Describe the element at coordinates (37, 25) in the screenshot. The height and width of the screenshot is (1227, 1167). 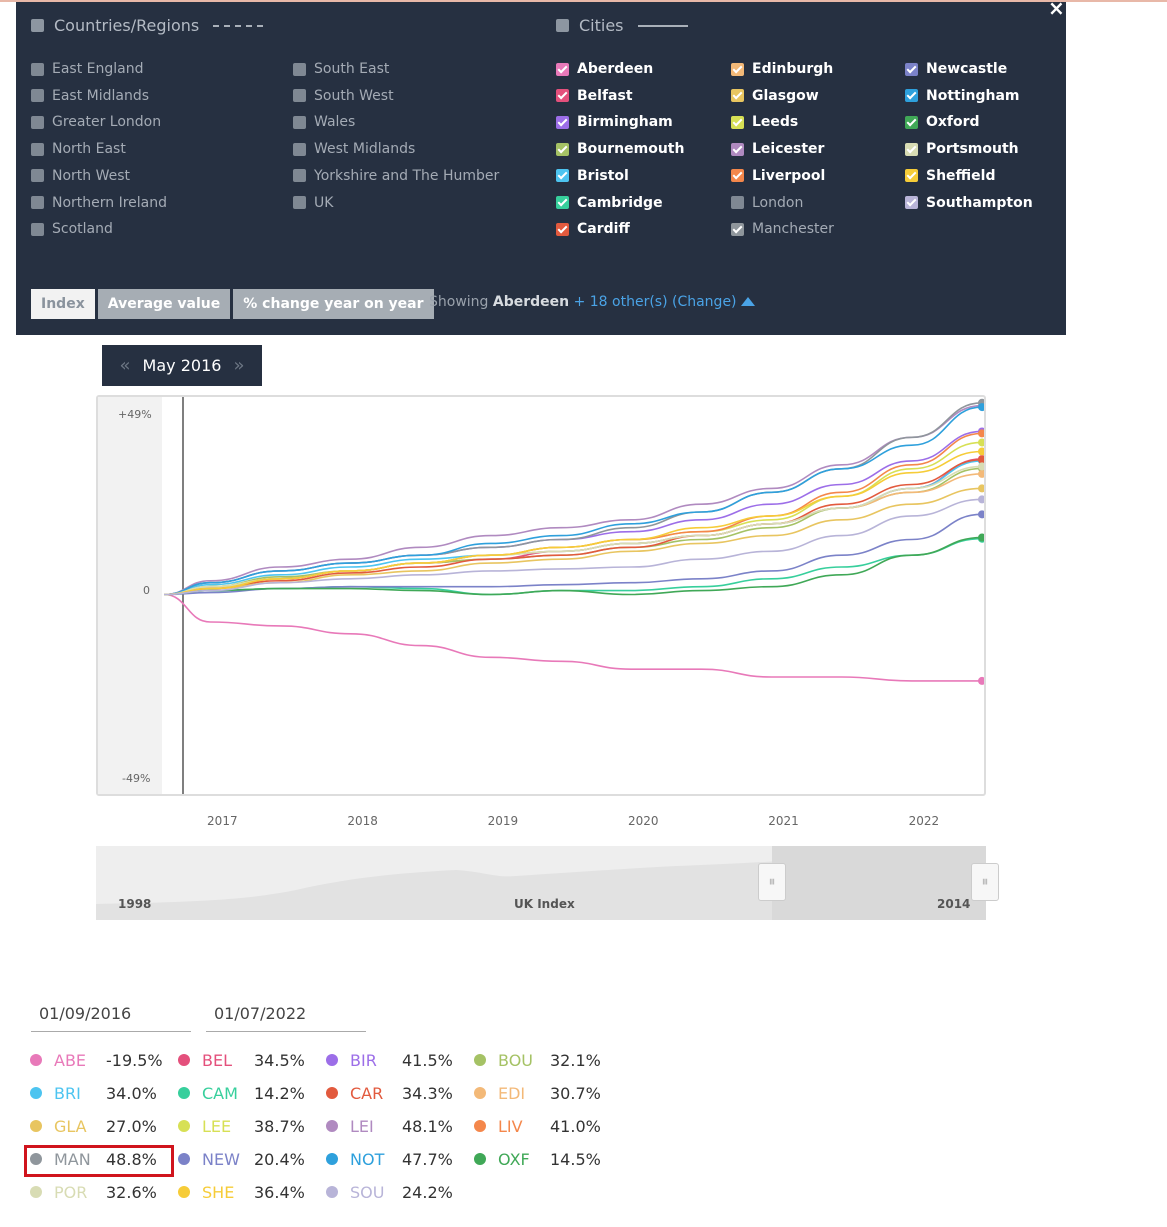
I see `countries-regions-checkbox` at that location.